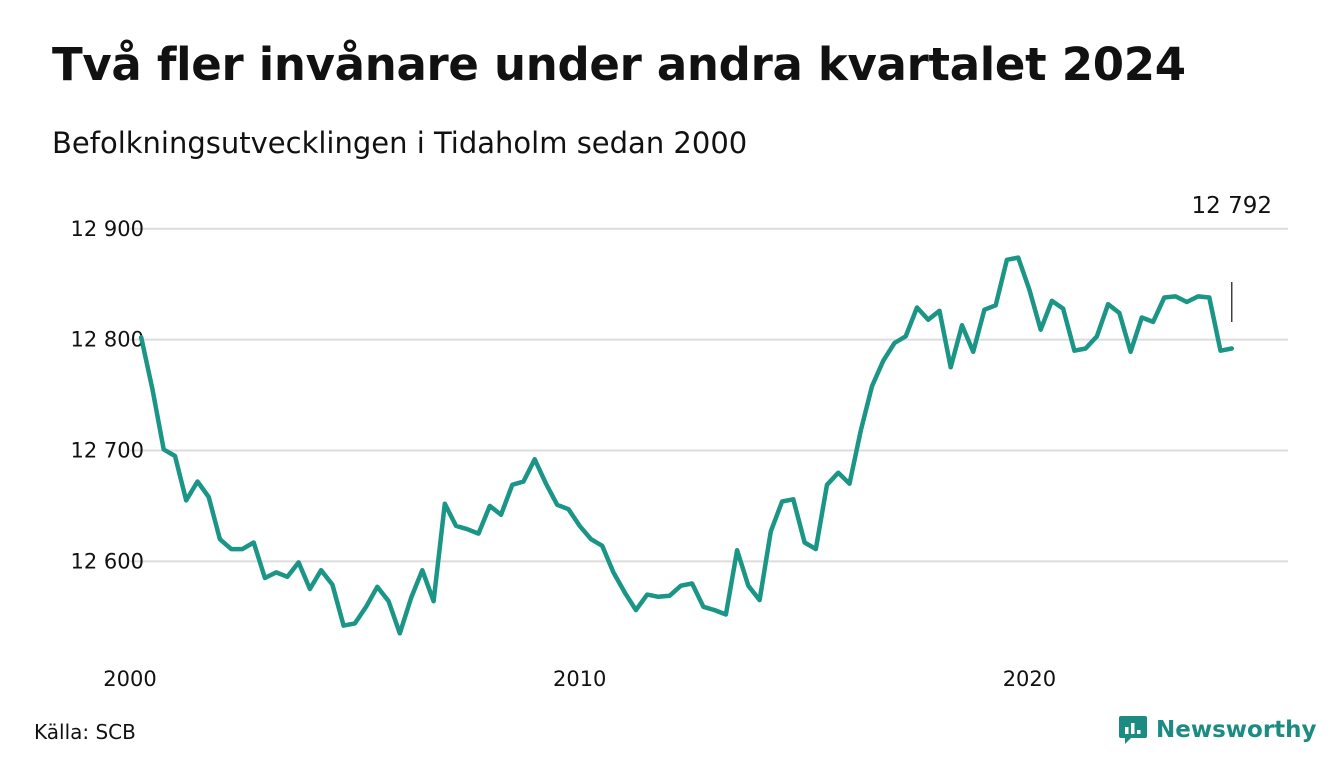 The image size is (1340, 780). What do you see at coordinates (107, 450) in the screenshot?
I see `y-tick-label: 12 700` at bounding box center [107, 450].